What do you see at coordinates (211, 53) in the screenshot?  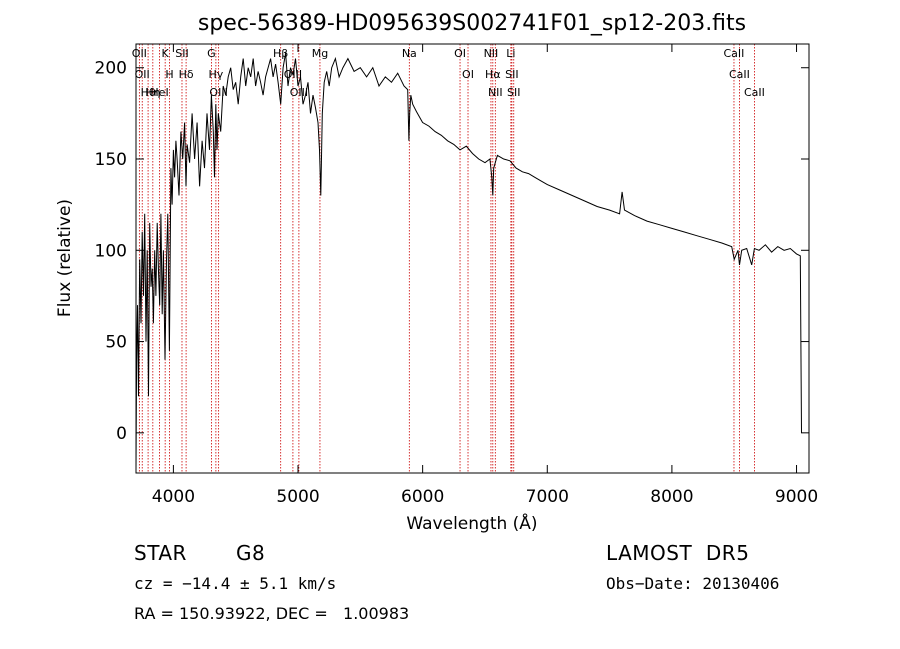 I see `line-marker-label: G` at bounding box center [211, 53].